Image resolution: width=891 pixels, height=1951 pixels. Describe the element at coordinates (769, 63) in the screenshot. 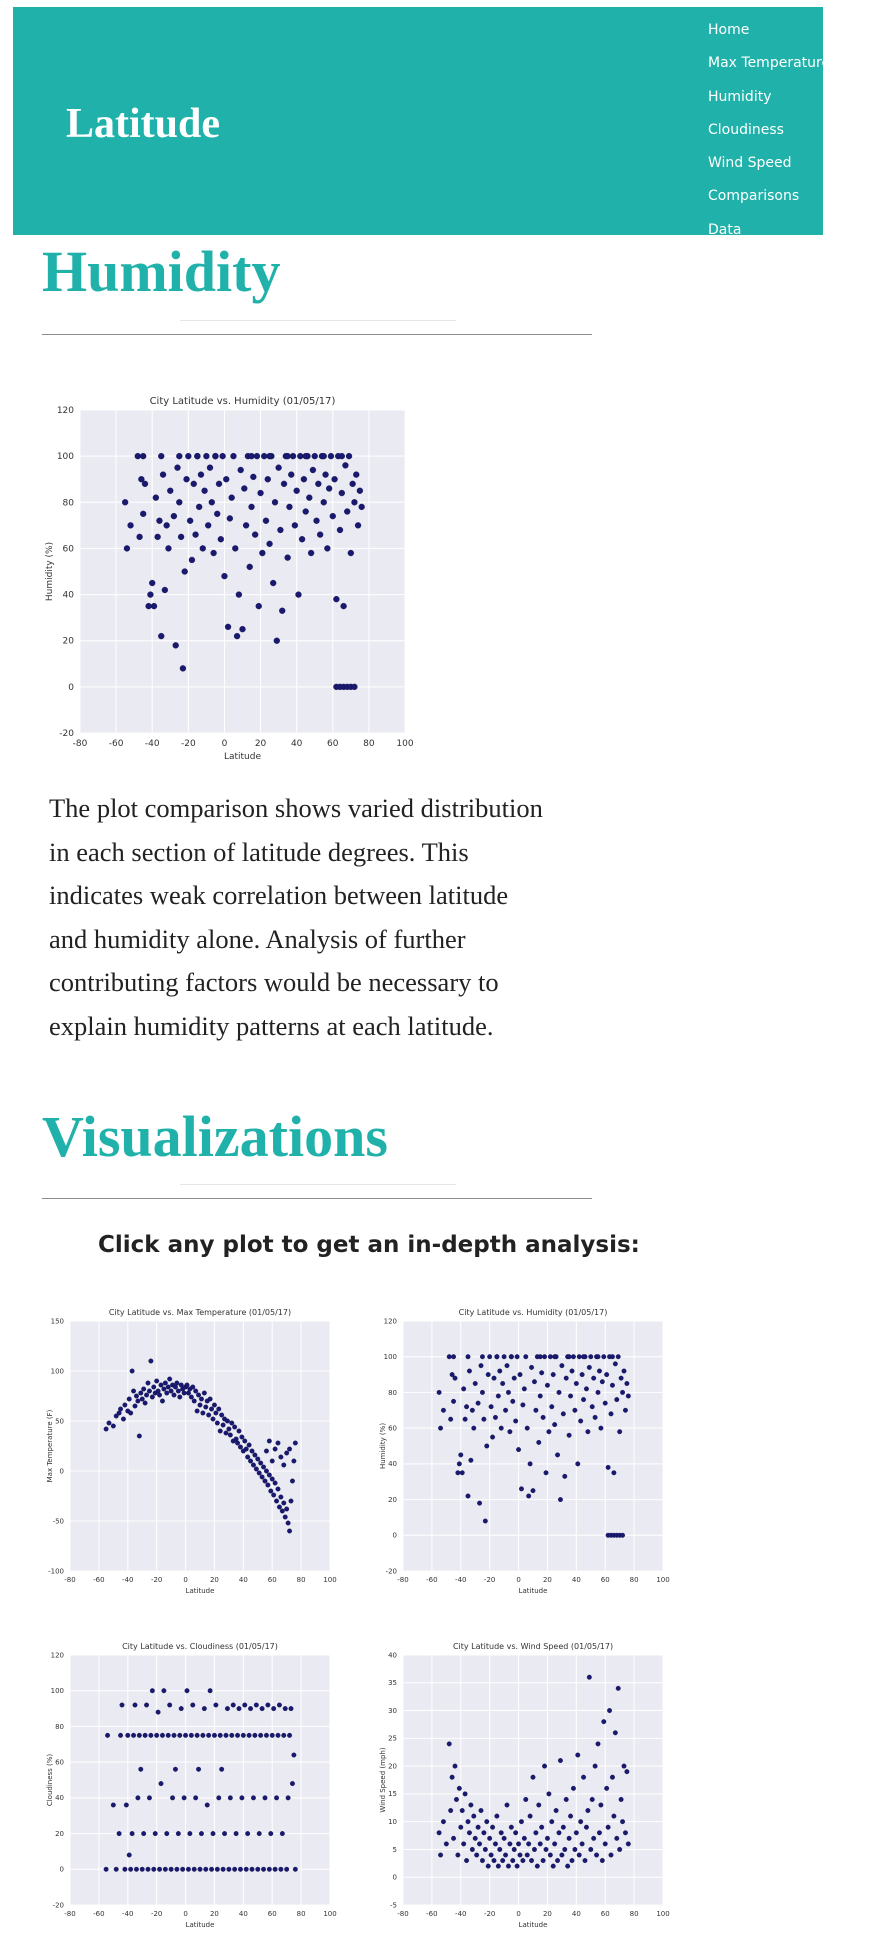

I see `nav-item-max-temperature: Max Temperature` at that location.